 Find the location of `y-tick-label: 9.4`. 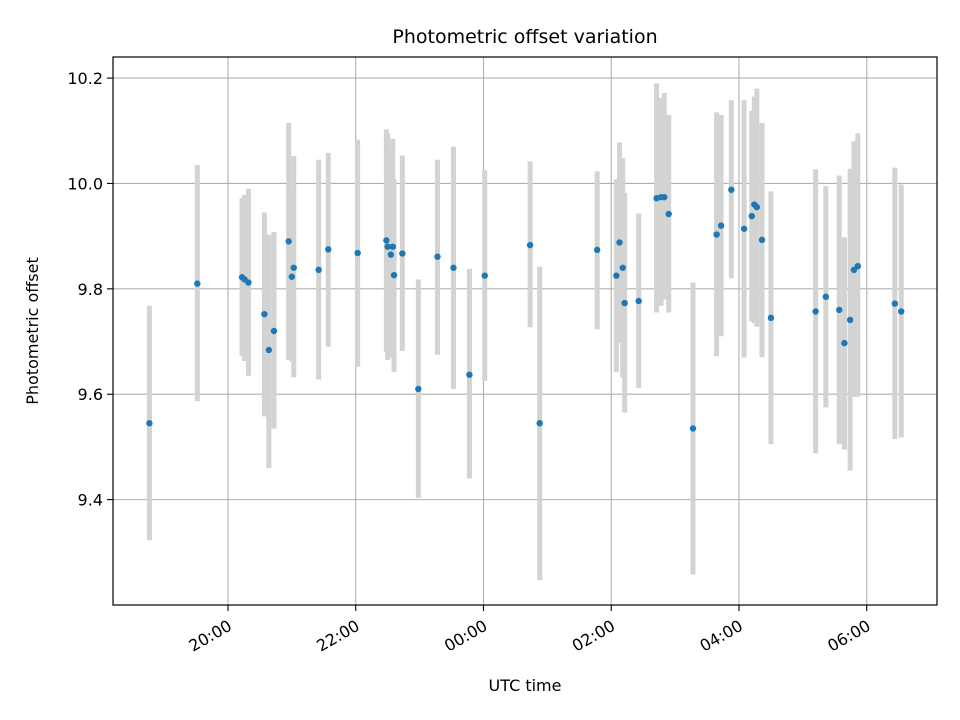

y-tick-label: 9.4 is located at coordinates (90, 500).